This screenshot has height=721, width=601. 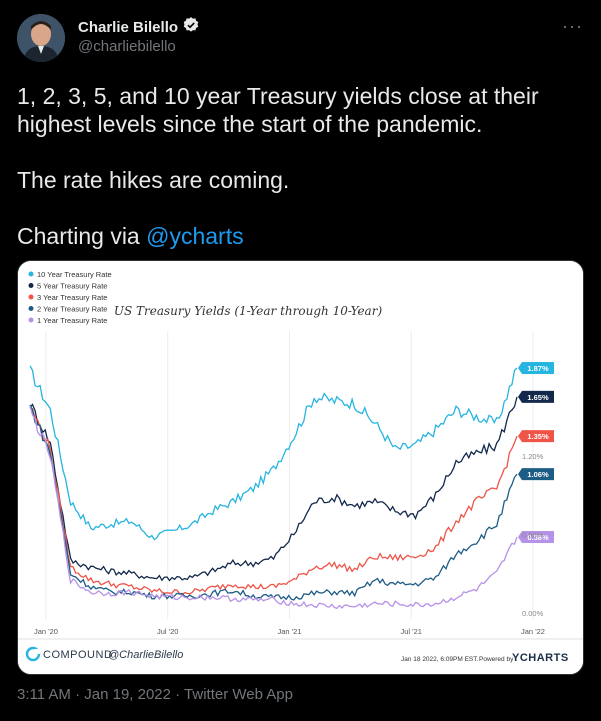 What do you see at coordinates (46, 631) in the screenshot?
I see `x-tick-label: Jan '20` at bounding box center [46, 631].